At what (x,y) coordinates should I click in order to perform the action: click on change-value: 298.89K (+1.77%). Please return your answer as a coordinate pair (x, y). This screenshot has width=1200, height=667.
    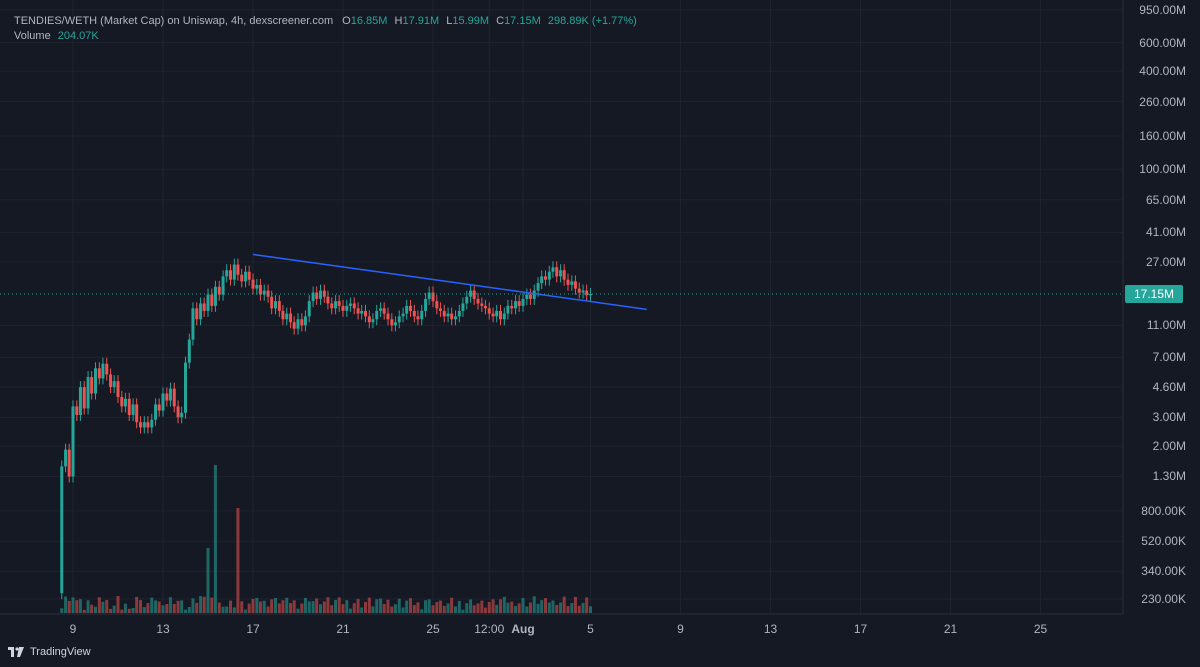
    Looking at the image, I should click on (592, 21).